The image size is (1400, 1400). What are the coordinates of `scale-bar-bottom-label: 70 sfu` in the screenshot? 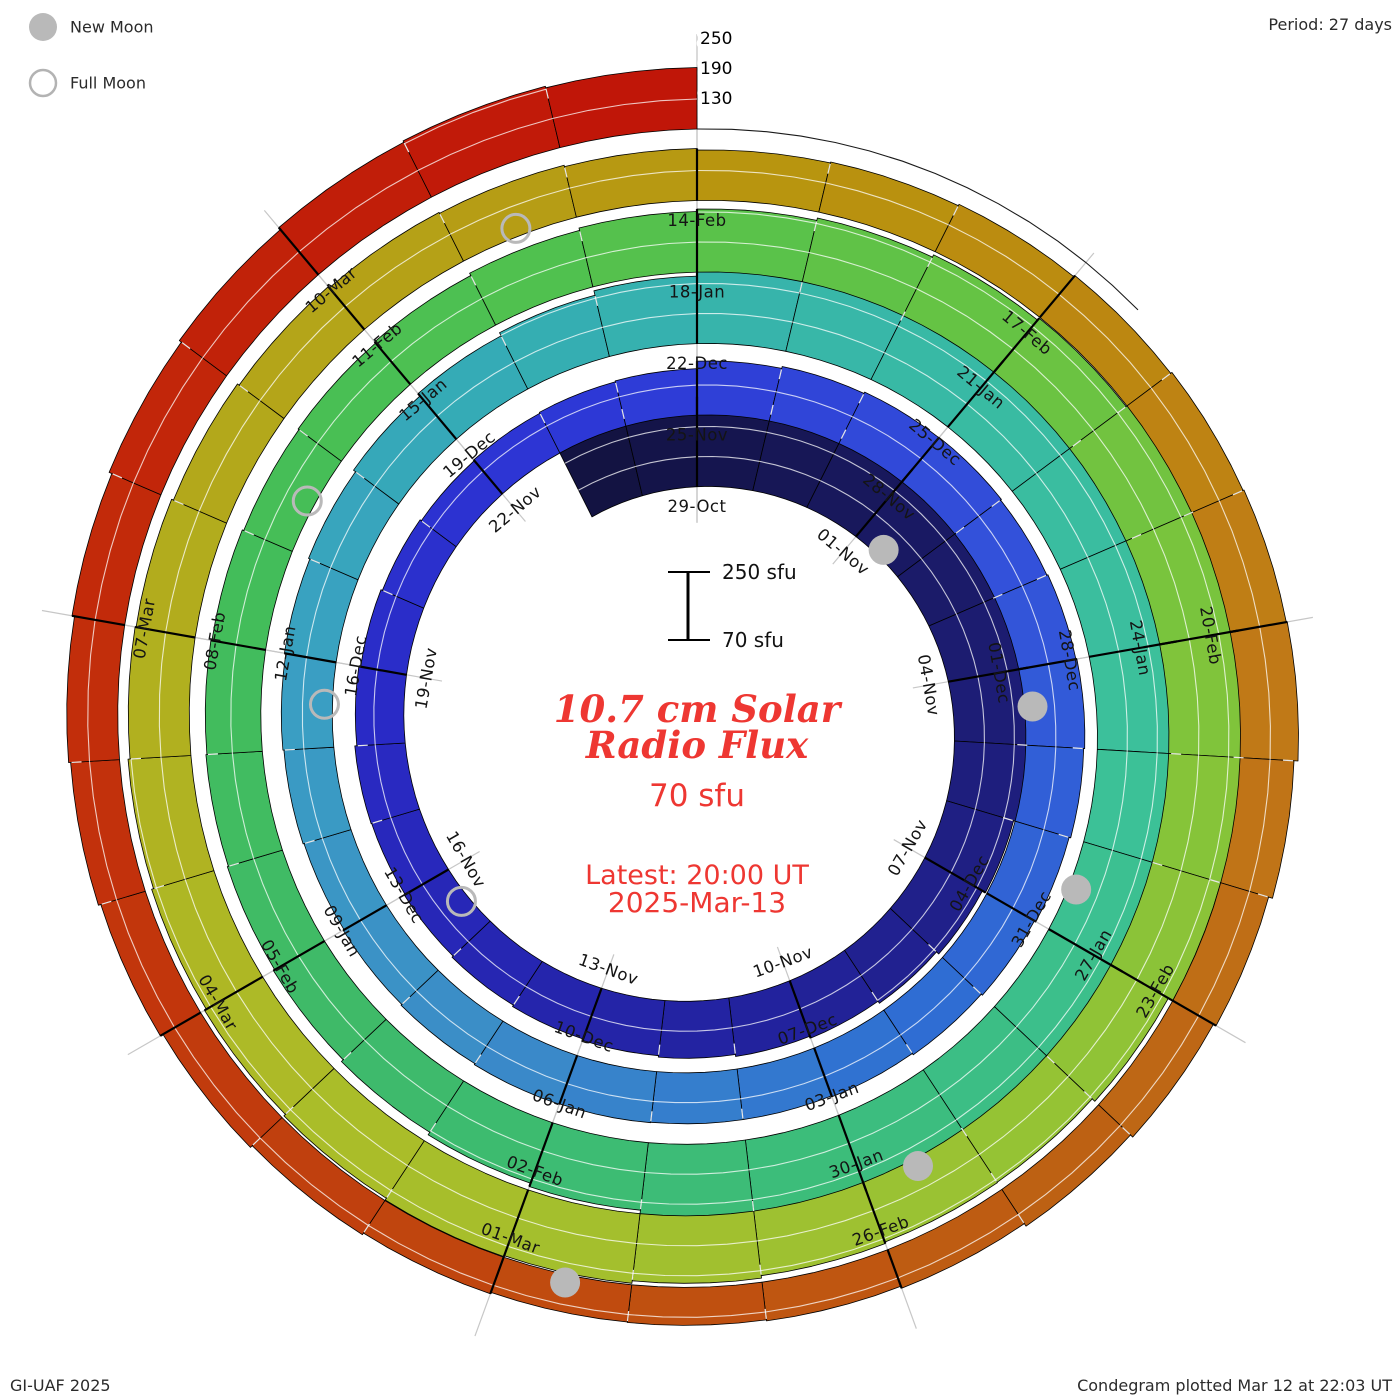 It's located at (753, 640).